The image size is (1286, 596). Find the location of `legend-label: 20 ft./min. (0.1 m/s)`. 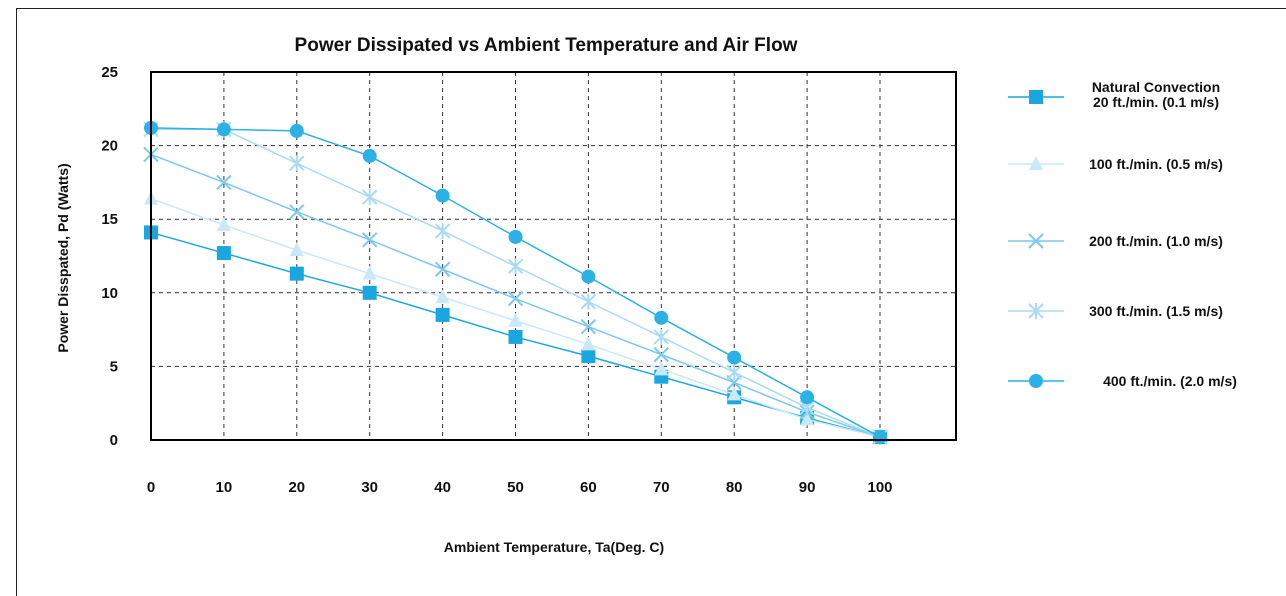

legend-label: 20 ft./min. (0.1 m/s) is located at coordinates (1156, 102).